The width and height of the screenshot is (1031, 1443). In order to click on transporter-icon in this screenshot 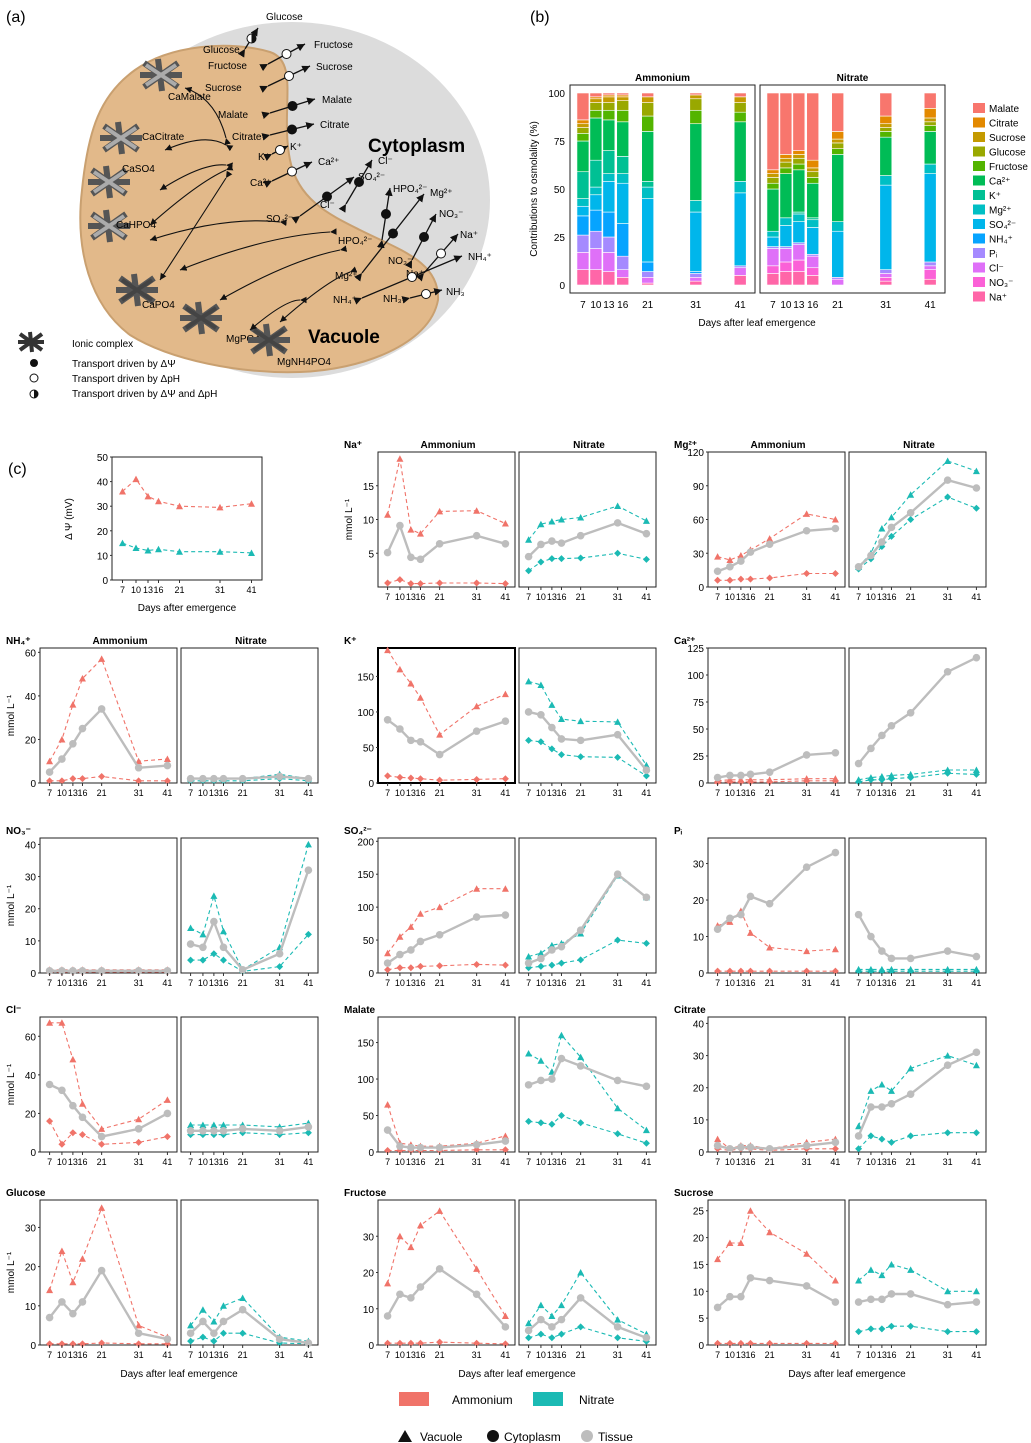, I will do `click(424, 237)`.